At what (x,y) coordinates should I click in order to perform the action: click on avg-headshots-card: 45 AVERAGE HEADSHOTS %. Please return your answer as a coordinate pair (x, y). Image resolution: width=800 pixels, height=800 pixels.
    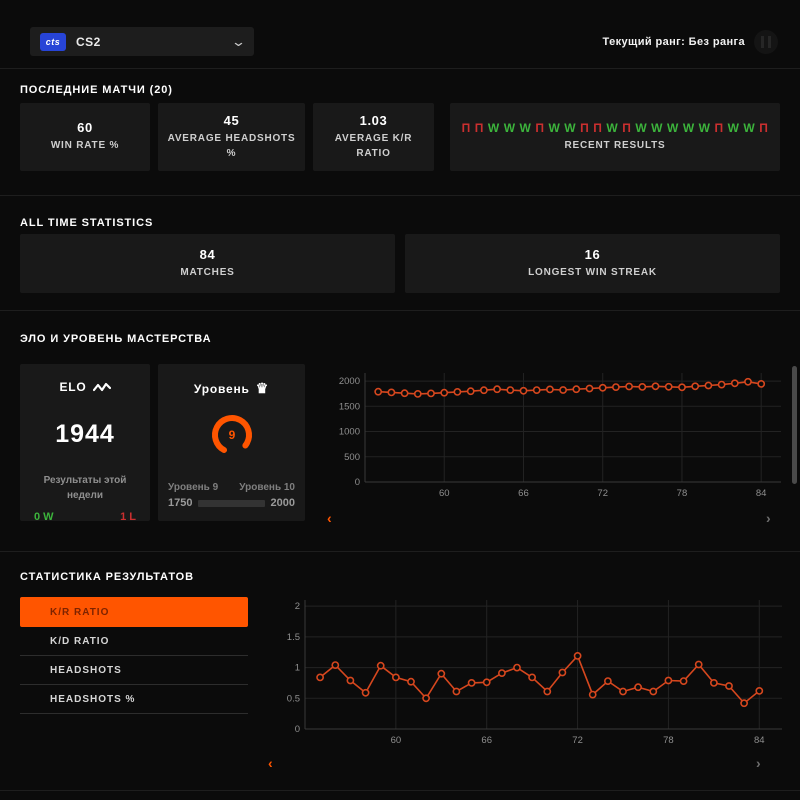
    Looking at the image, I should click on (231, 137).